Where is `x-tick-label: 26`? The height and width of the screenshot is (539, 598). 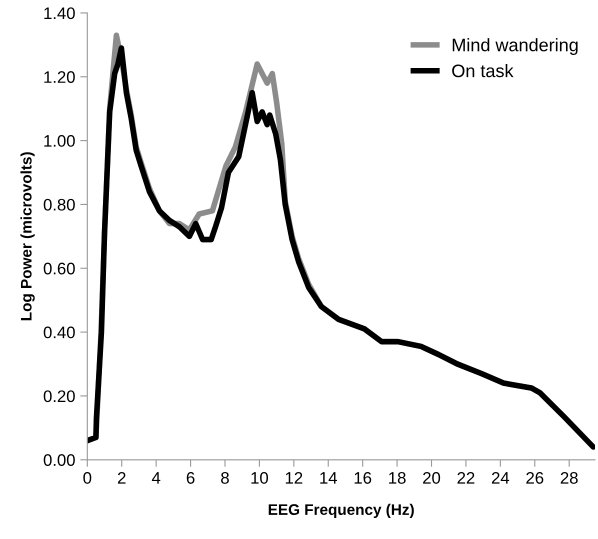
x-tick-label: 26 is located at coordinates (535, 478).